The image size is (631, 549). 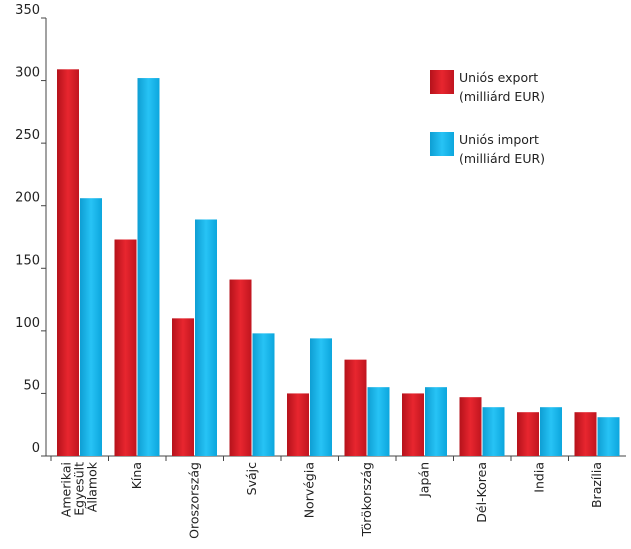 I want to click on category-label: Svájc, so click(x=251, y=478).